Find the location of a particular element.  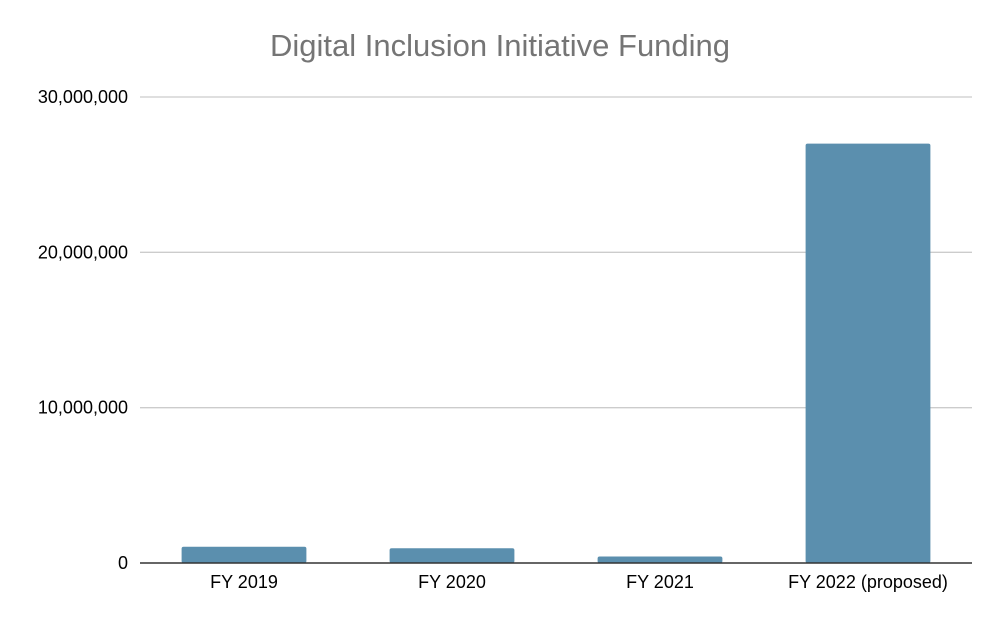

y-axis-ticks: 0 10,000,000 20,000,000 30,000,000 is located at coordinates (83, 330).